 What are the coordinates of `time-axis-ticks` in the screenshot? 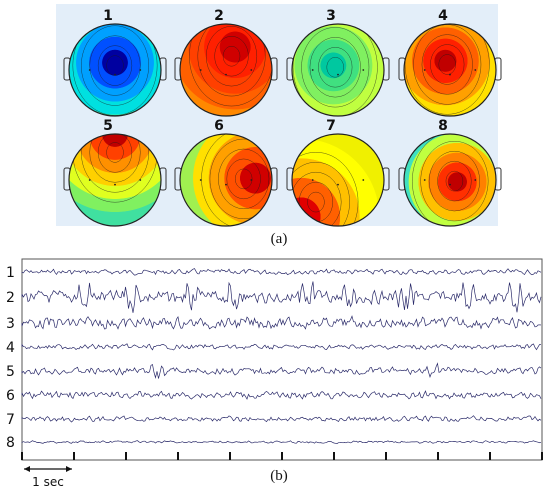 It's located at (282, 456).